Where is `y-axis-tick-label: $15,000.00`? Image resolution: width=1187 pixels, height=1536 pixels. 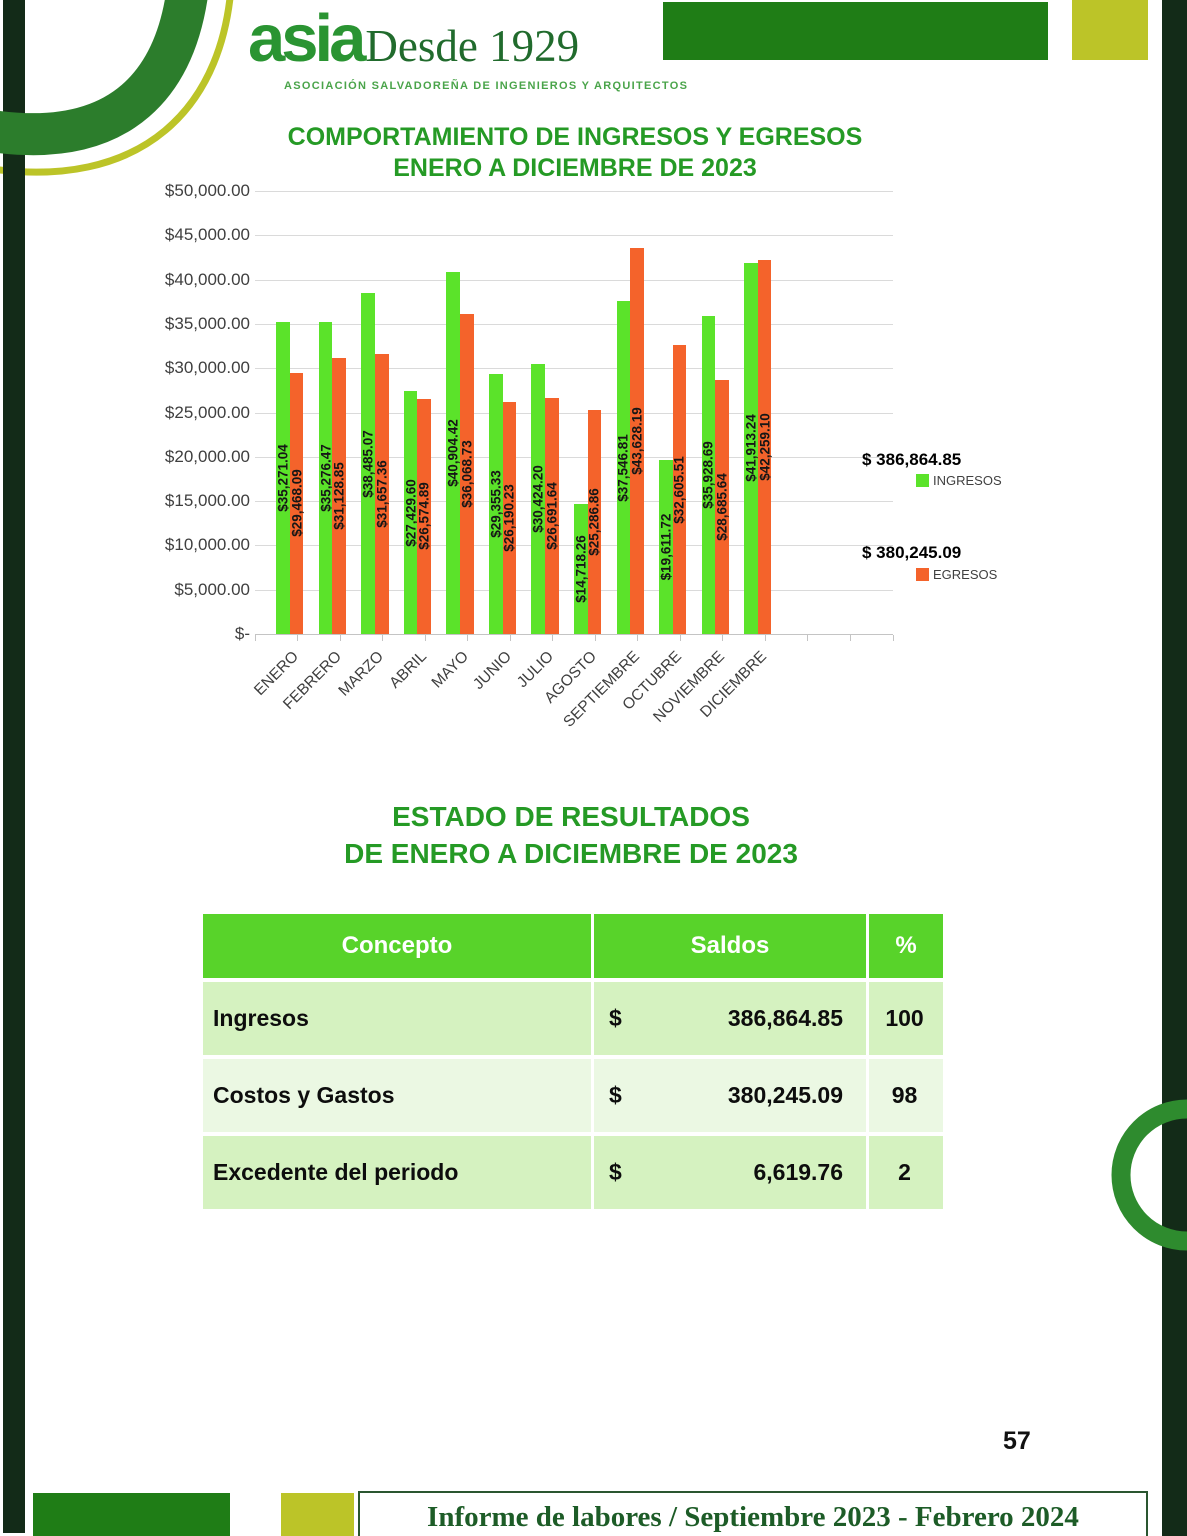
y-axis-tick-label: $15,000.00 is located at coordinates (207, 501).